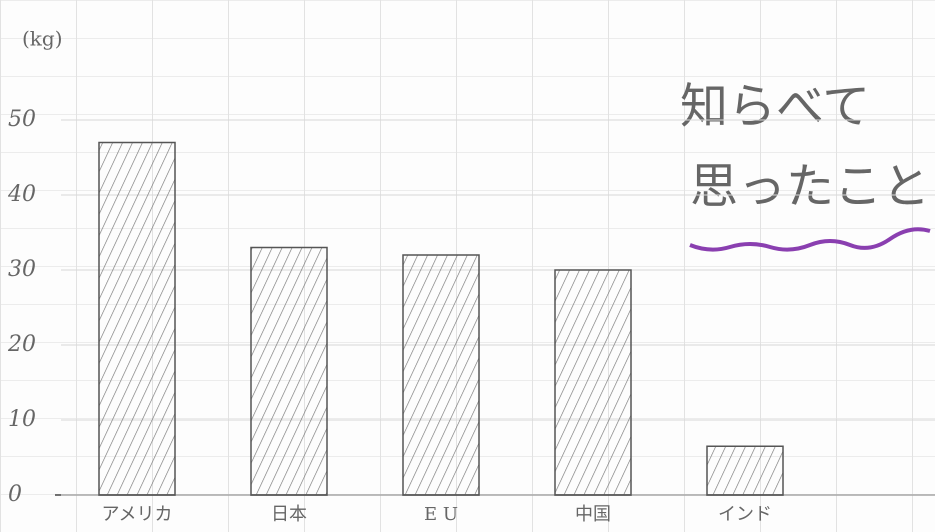 Image resolution: width=935 pixels, height=532 pixels. What do you see at coordinates (15, 494) in the screenshot?
I see `y-tick-label: 0` at bounding box center [15, 494].